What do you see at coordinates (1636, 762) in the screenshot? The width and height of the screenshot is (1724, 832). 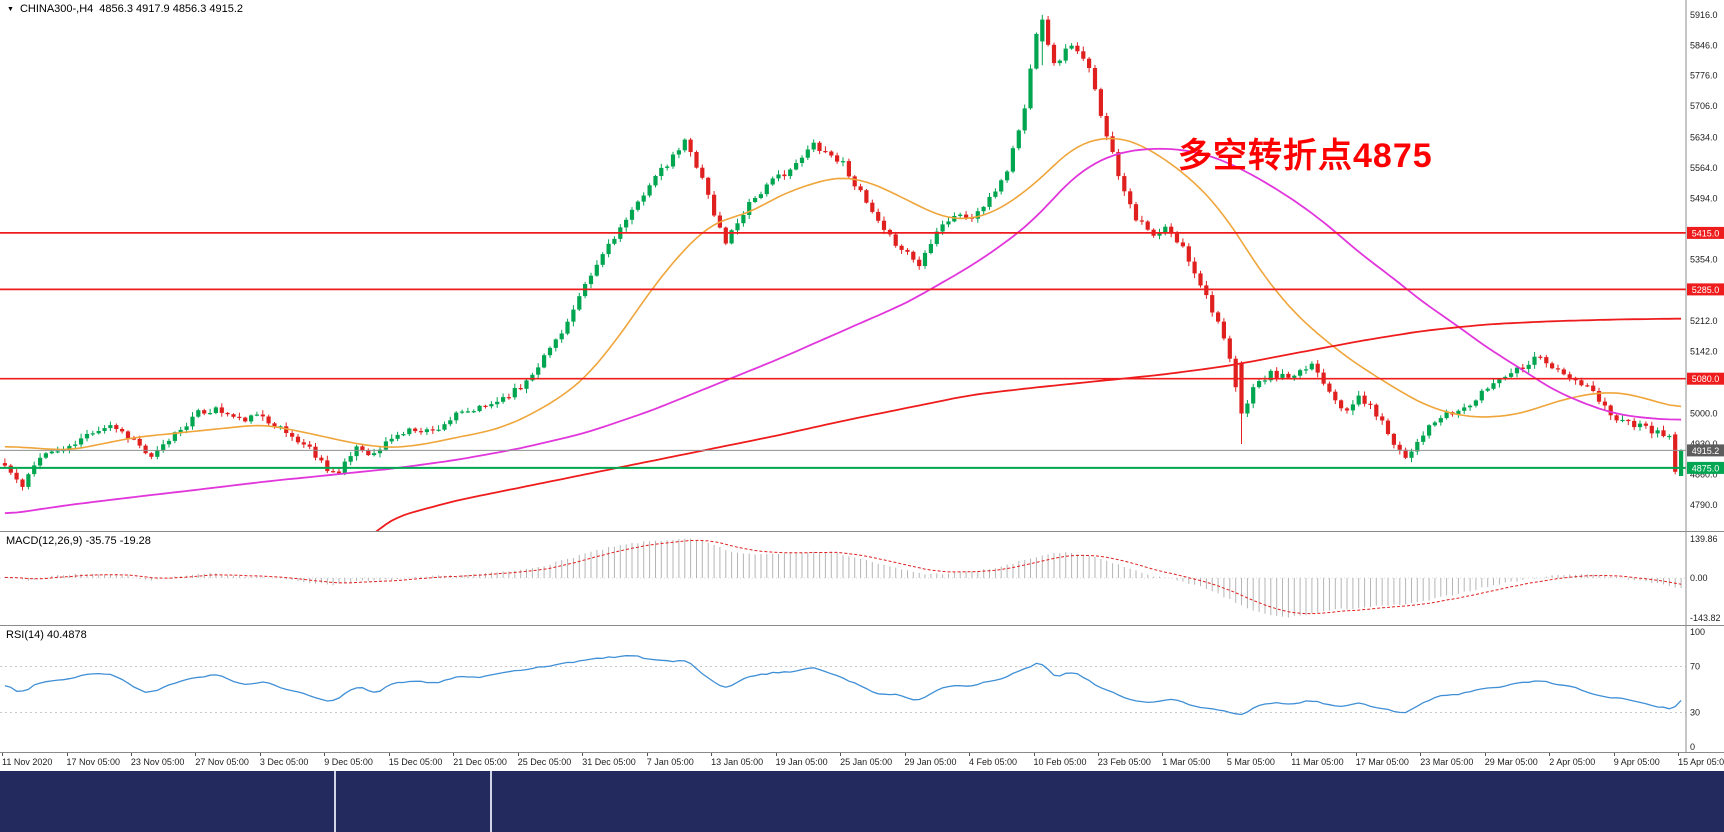 I see `time-label: 9 Apr 05:00` at bounding box center [1636, 762].